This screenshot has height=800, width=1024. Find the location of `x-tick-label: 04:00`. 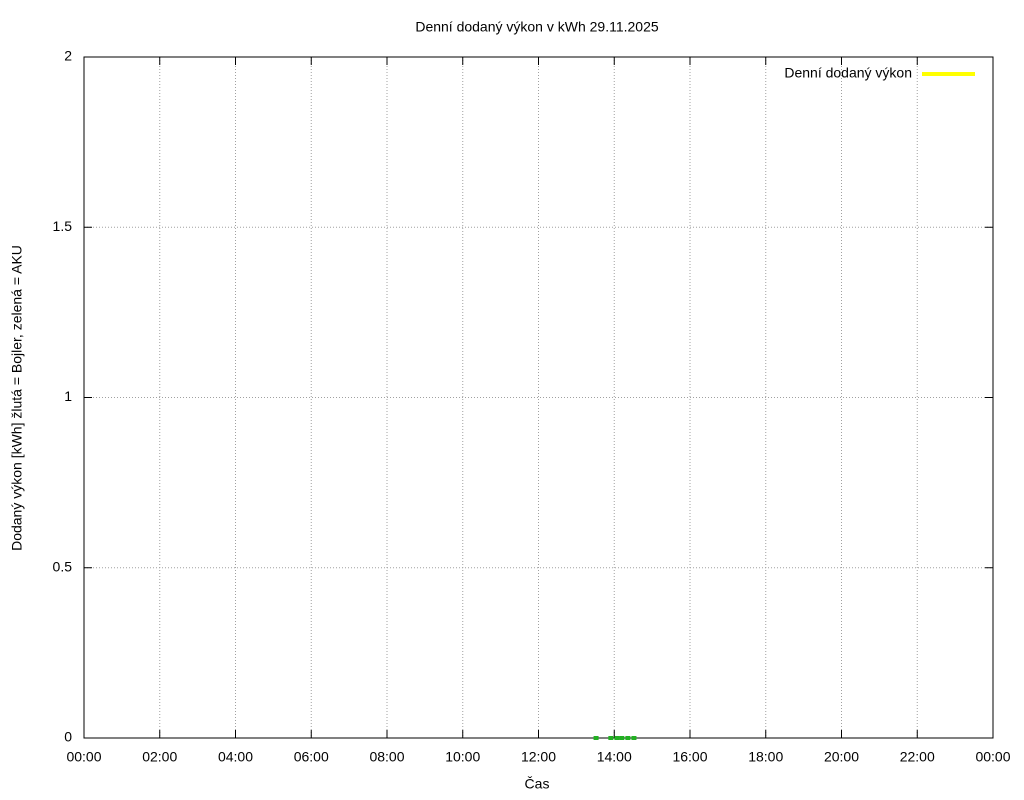

x-tick-label: 04:00 is located at coordinates (235, 757).